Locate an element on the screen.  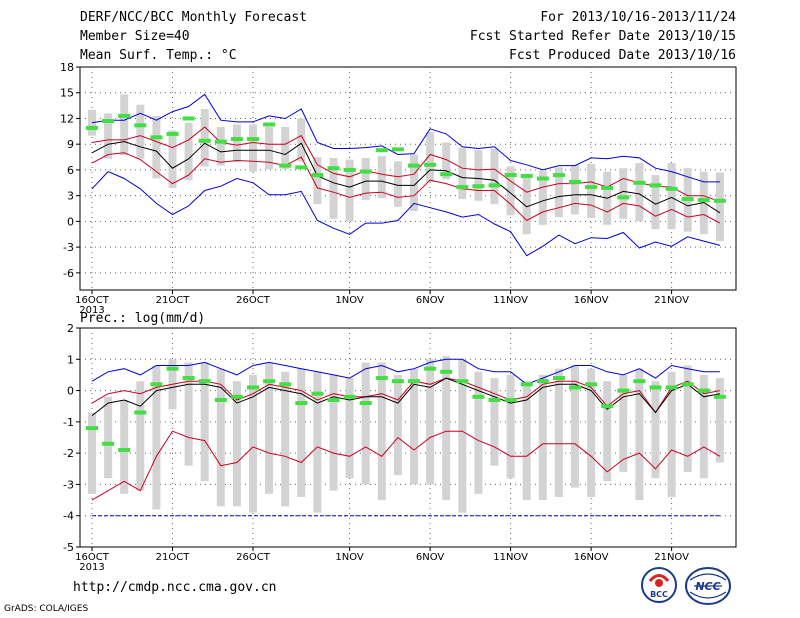
y-tick-label: 0 is located at coordinates (70, 391).